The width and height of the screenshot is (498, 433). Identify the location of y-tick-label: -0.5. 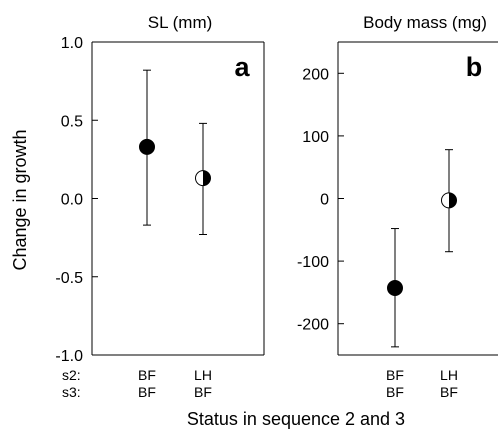
(69, 278).